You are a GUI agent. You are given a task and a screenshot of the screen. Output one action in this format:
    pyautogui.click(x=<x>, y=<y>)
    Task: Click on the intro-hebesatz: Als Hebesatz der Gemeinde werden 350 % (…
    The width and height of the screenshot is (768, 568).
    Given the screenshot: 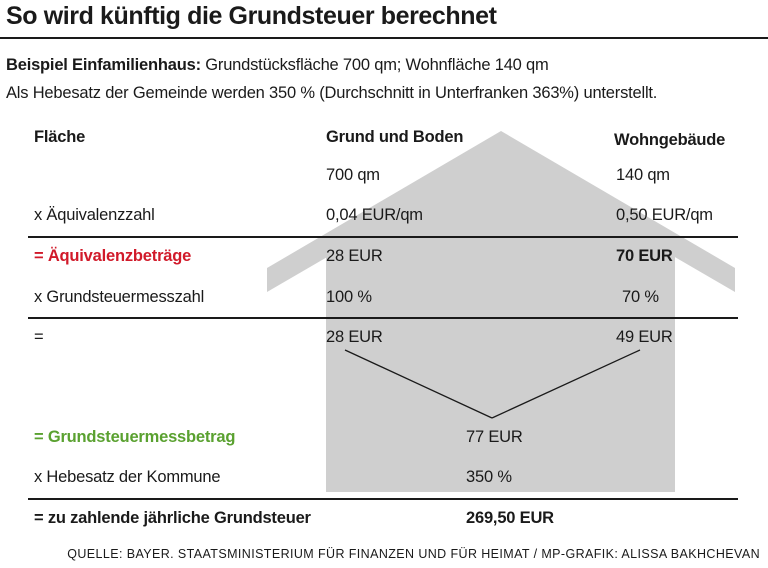 What is the action you would take?
    pyautogui.click(x=332, y=93)
    